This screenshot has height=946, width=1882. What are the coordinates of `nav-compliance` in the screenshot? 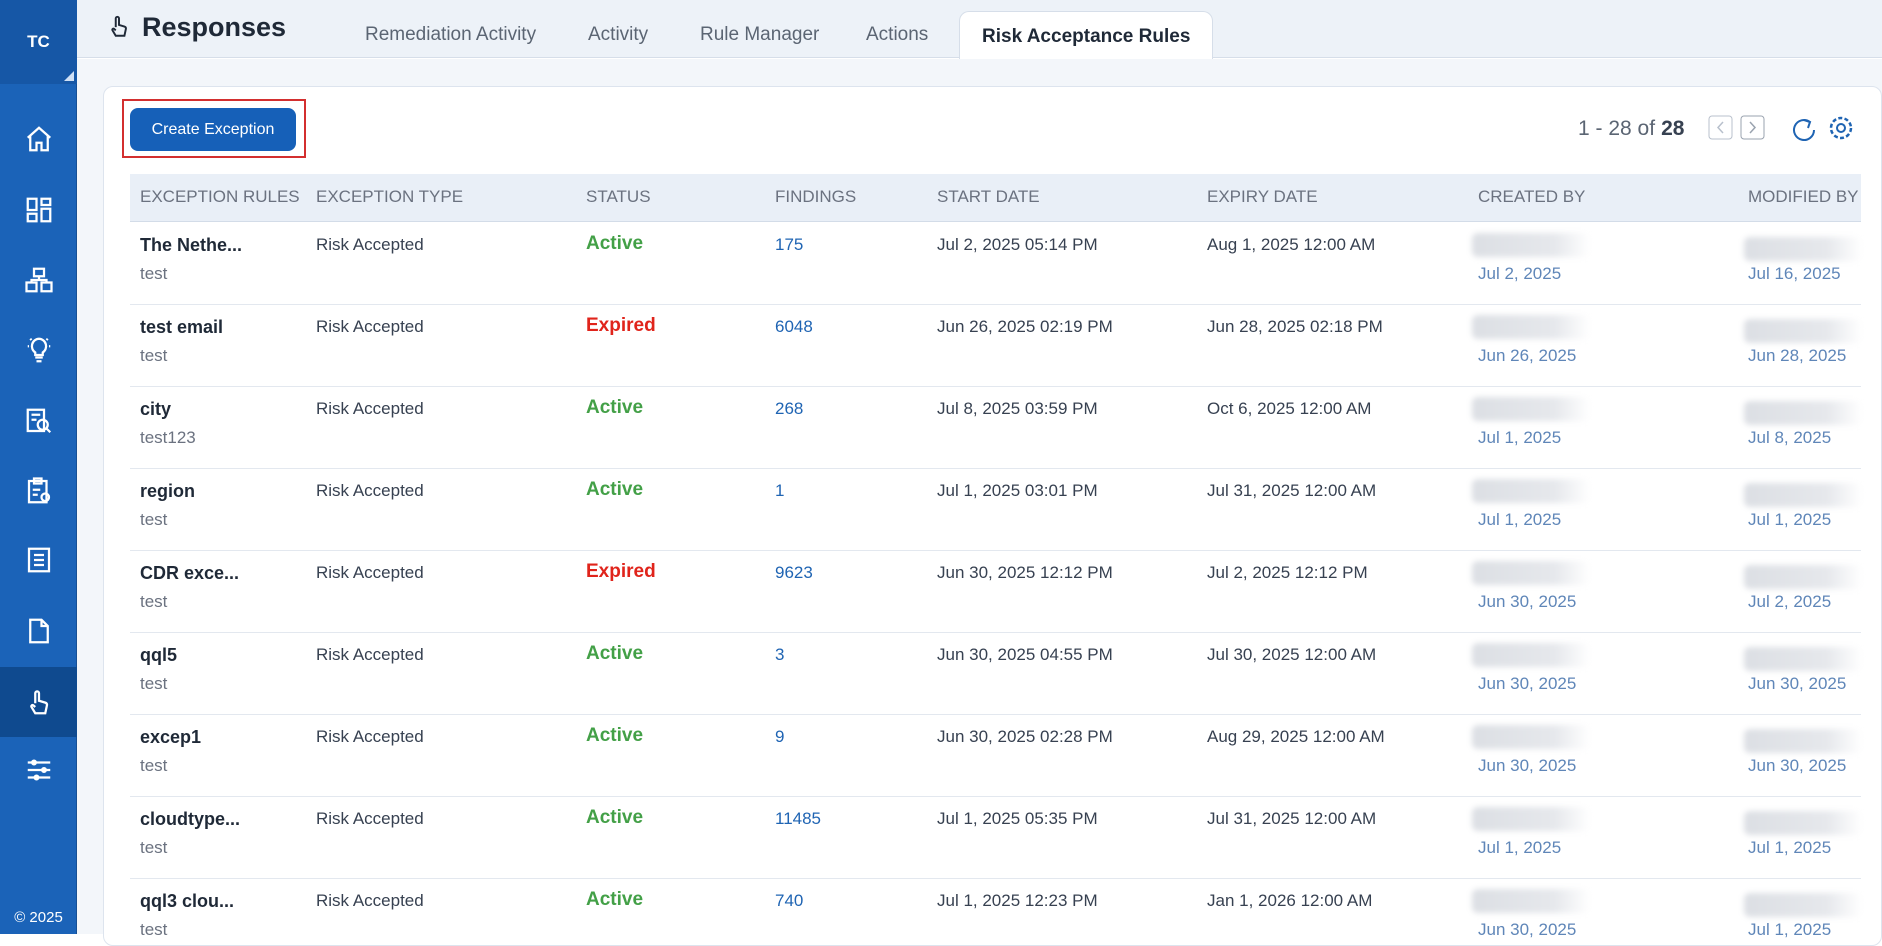 It's located at (38, 491).